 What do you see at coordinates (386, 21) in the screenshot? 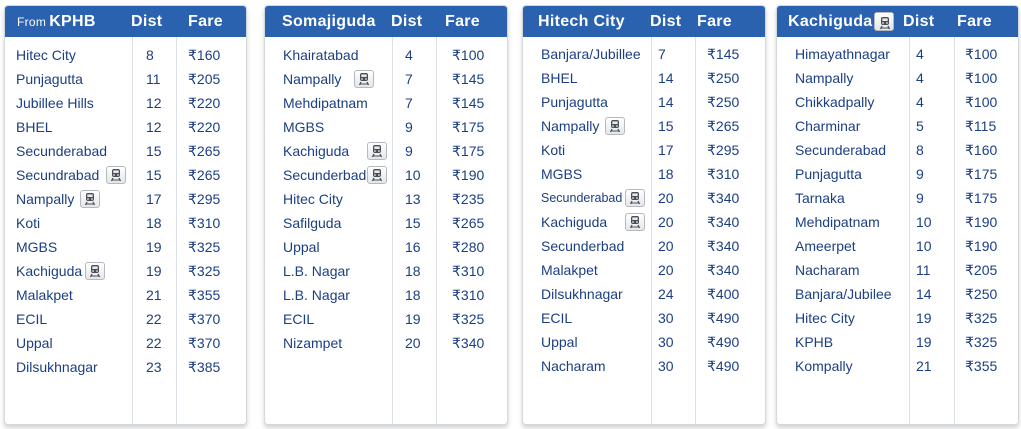
I see `card-header: Somajiguda Dist Fare` at bounding box center [386, 21].